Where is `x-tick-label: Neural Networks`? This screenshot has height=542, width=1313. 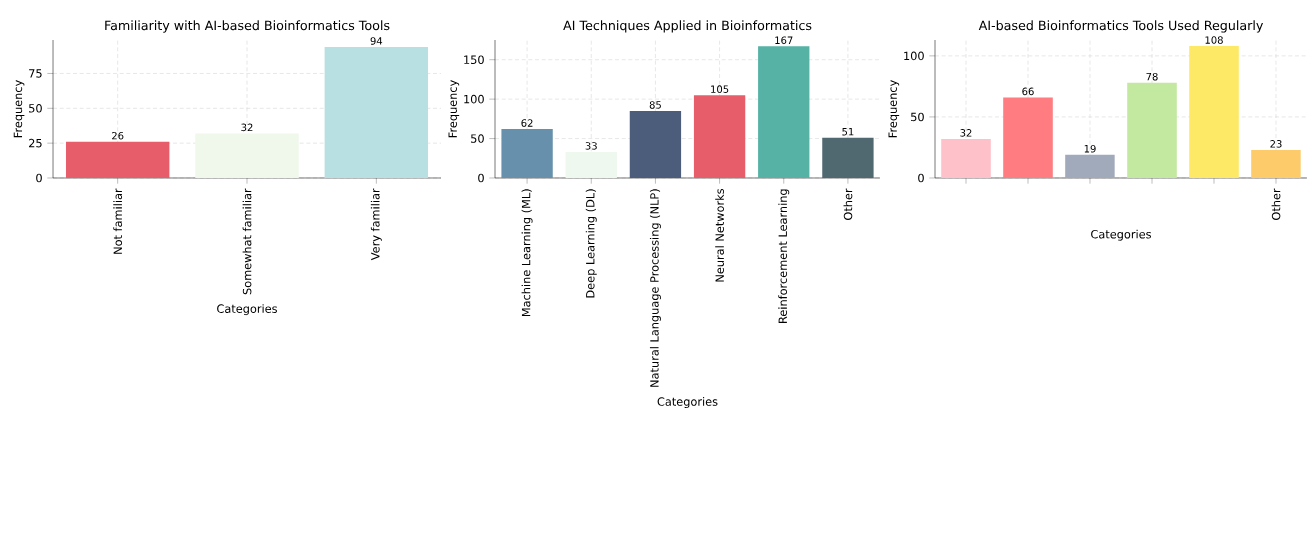 x-tick-label: Neural Networks is located at coordinates (719, 235).